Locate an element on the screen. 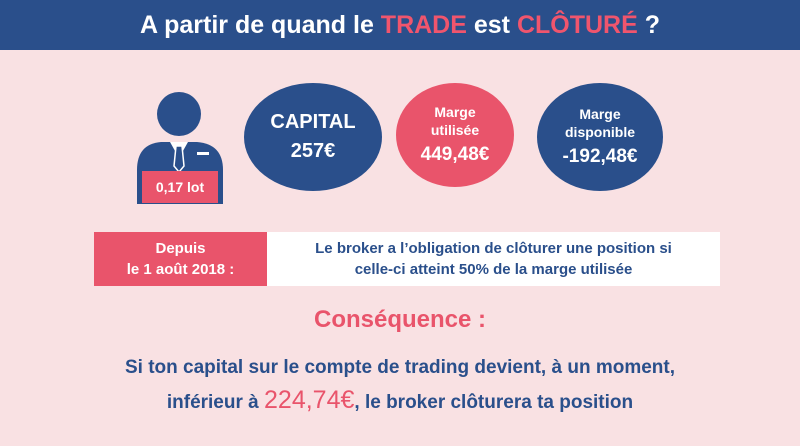  consequence-title: Conséquence : is located at coordinates (400, 319).